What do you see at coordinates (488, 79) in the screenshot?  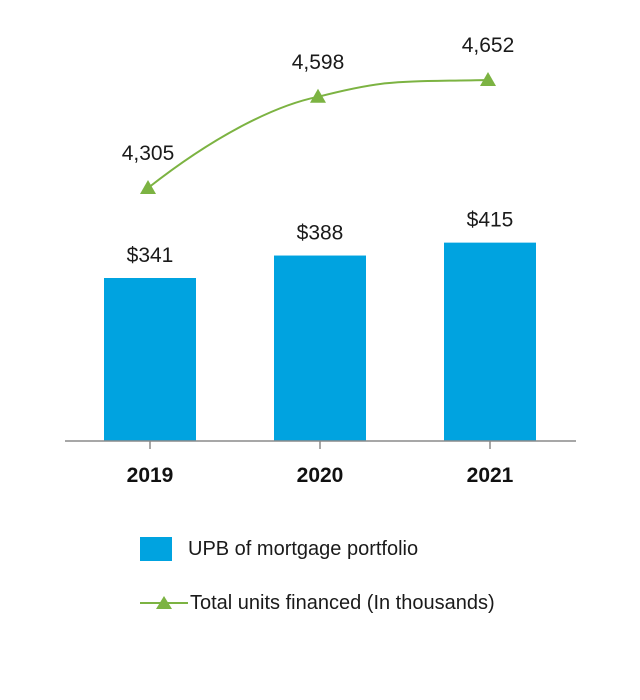 I see `line-marker-2021` at bounding box center [488, 79].